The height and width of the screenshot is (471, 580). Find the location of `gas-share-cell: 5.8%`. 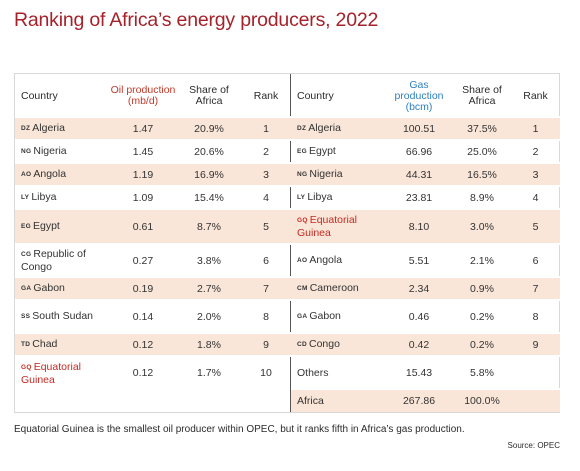

gas-share-cell: 5.8% is located at coordinates (482, 372).